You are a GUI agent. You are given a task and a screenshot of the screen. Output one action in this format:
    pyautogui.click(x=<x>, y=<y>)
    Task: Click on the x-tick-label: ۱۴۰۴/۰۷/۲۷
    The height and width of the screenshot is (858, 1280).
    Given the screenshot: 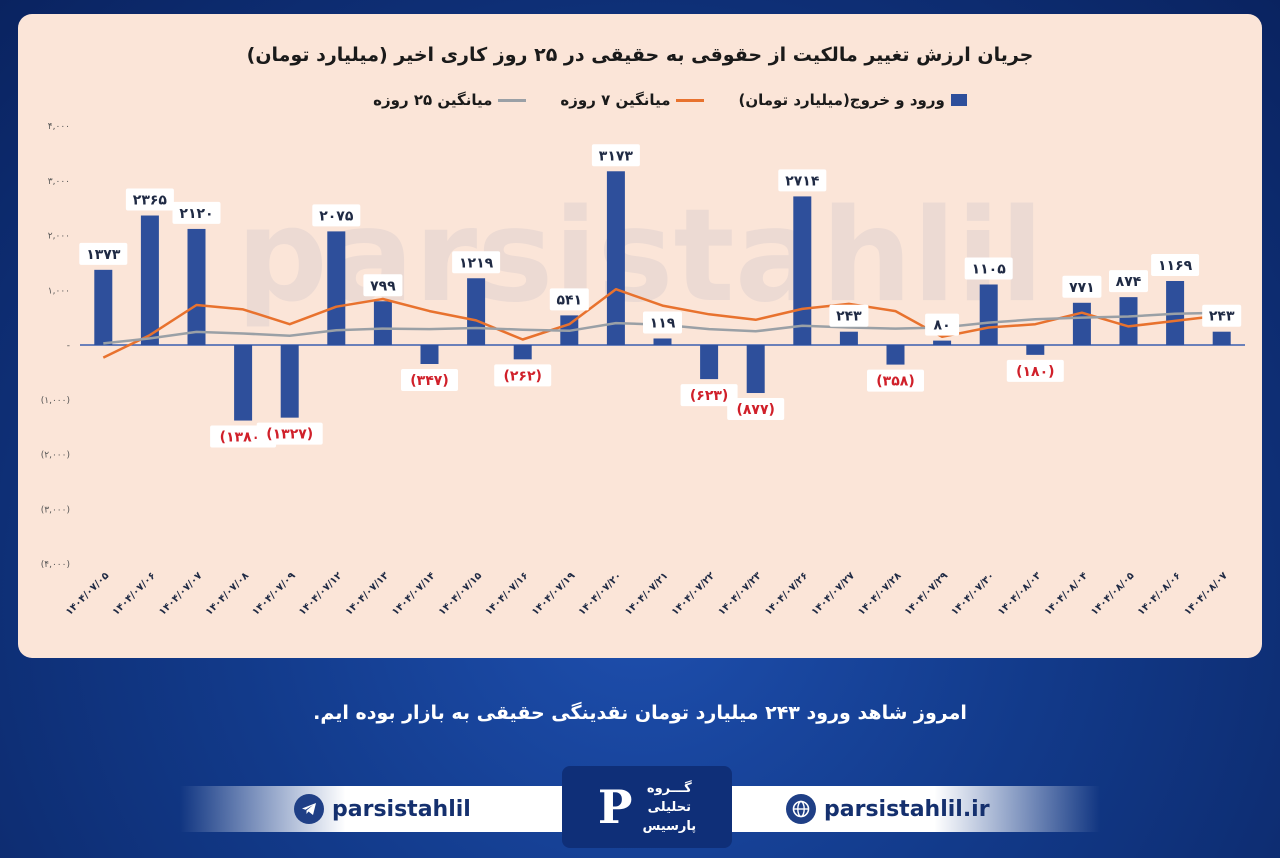 What is the action you would take?
    pyautogui.click(x=833, y=593)
    